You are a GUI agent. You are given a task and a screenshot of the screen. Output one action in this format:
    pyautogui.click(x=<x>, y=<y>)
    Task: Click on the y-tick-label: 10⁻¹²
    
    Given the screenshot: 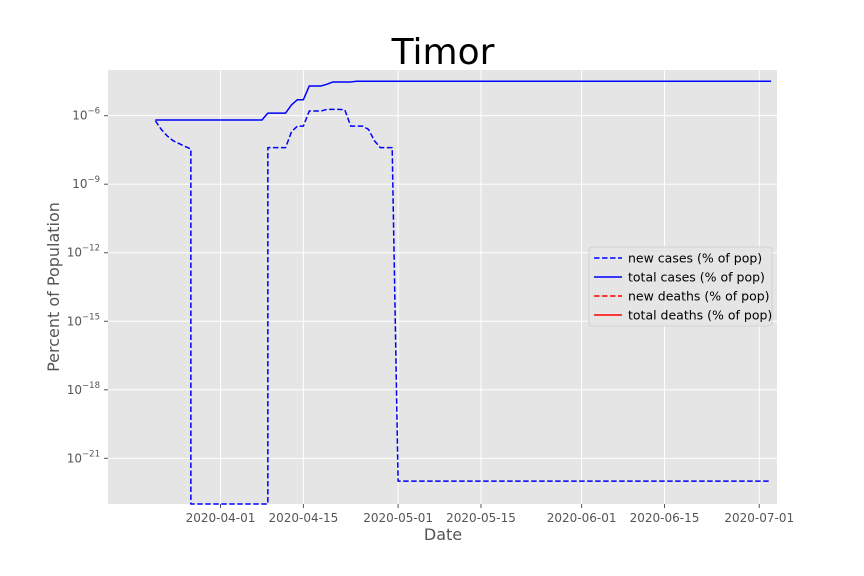 What is the action you would take?
    pyautogui.click(x=83, y=252)
    